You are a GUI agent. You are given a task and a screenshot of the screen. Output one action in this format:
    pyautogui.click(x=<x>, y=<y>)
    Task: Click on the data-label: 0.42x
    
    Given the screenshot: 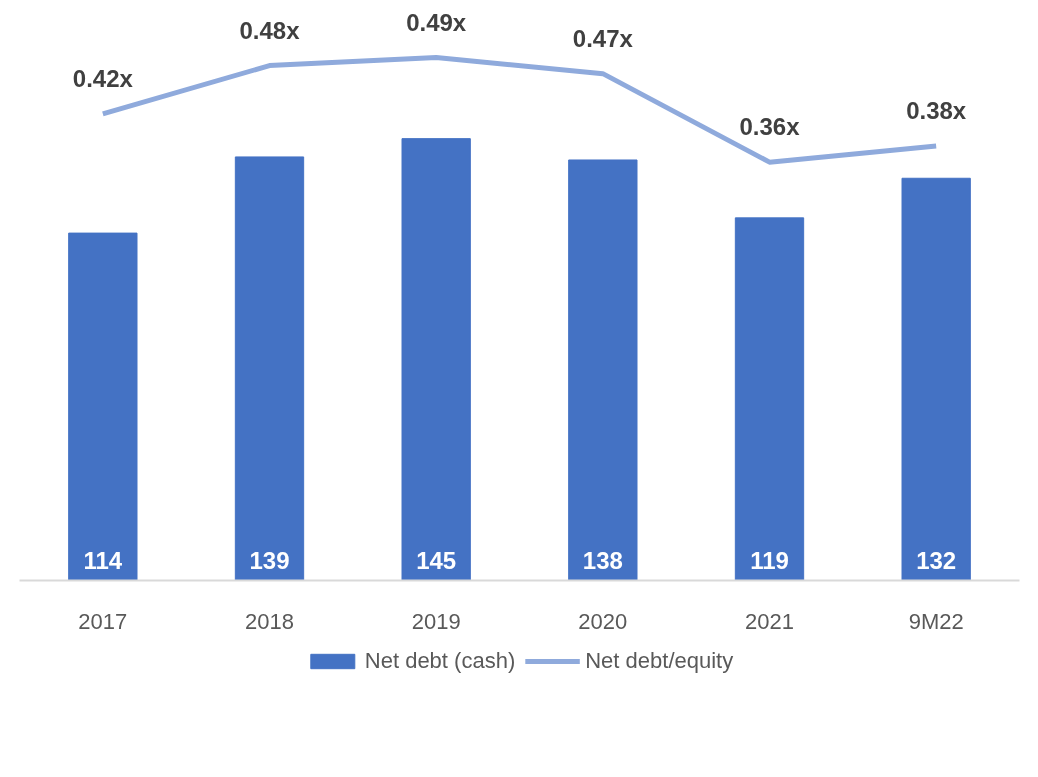 What is the action you would take?
    pyautogui.click(x=103, y=78)
    